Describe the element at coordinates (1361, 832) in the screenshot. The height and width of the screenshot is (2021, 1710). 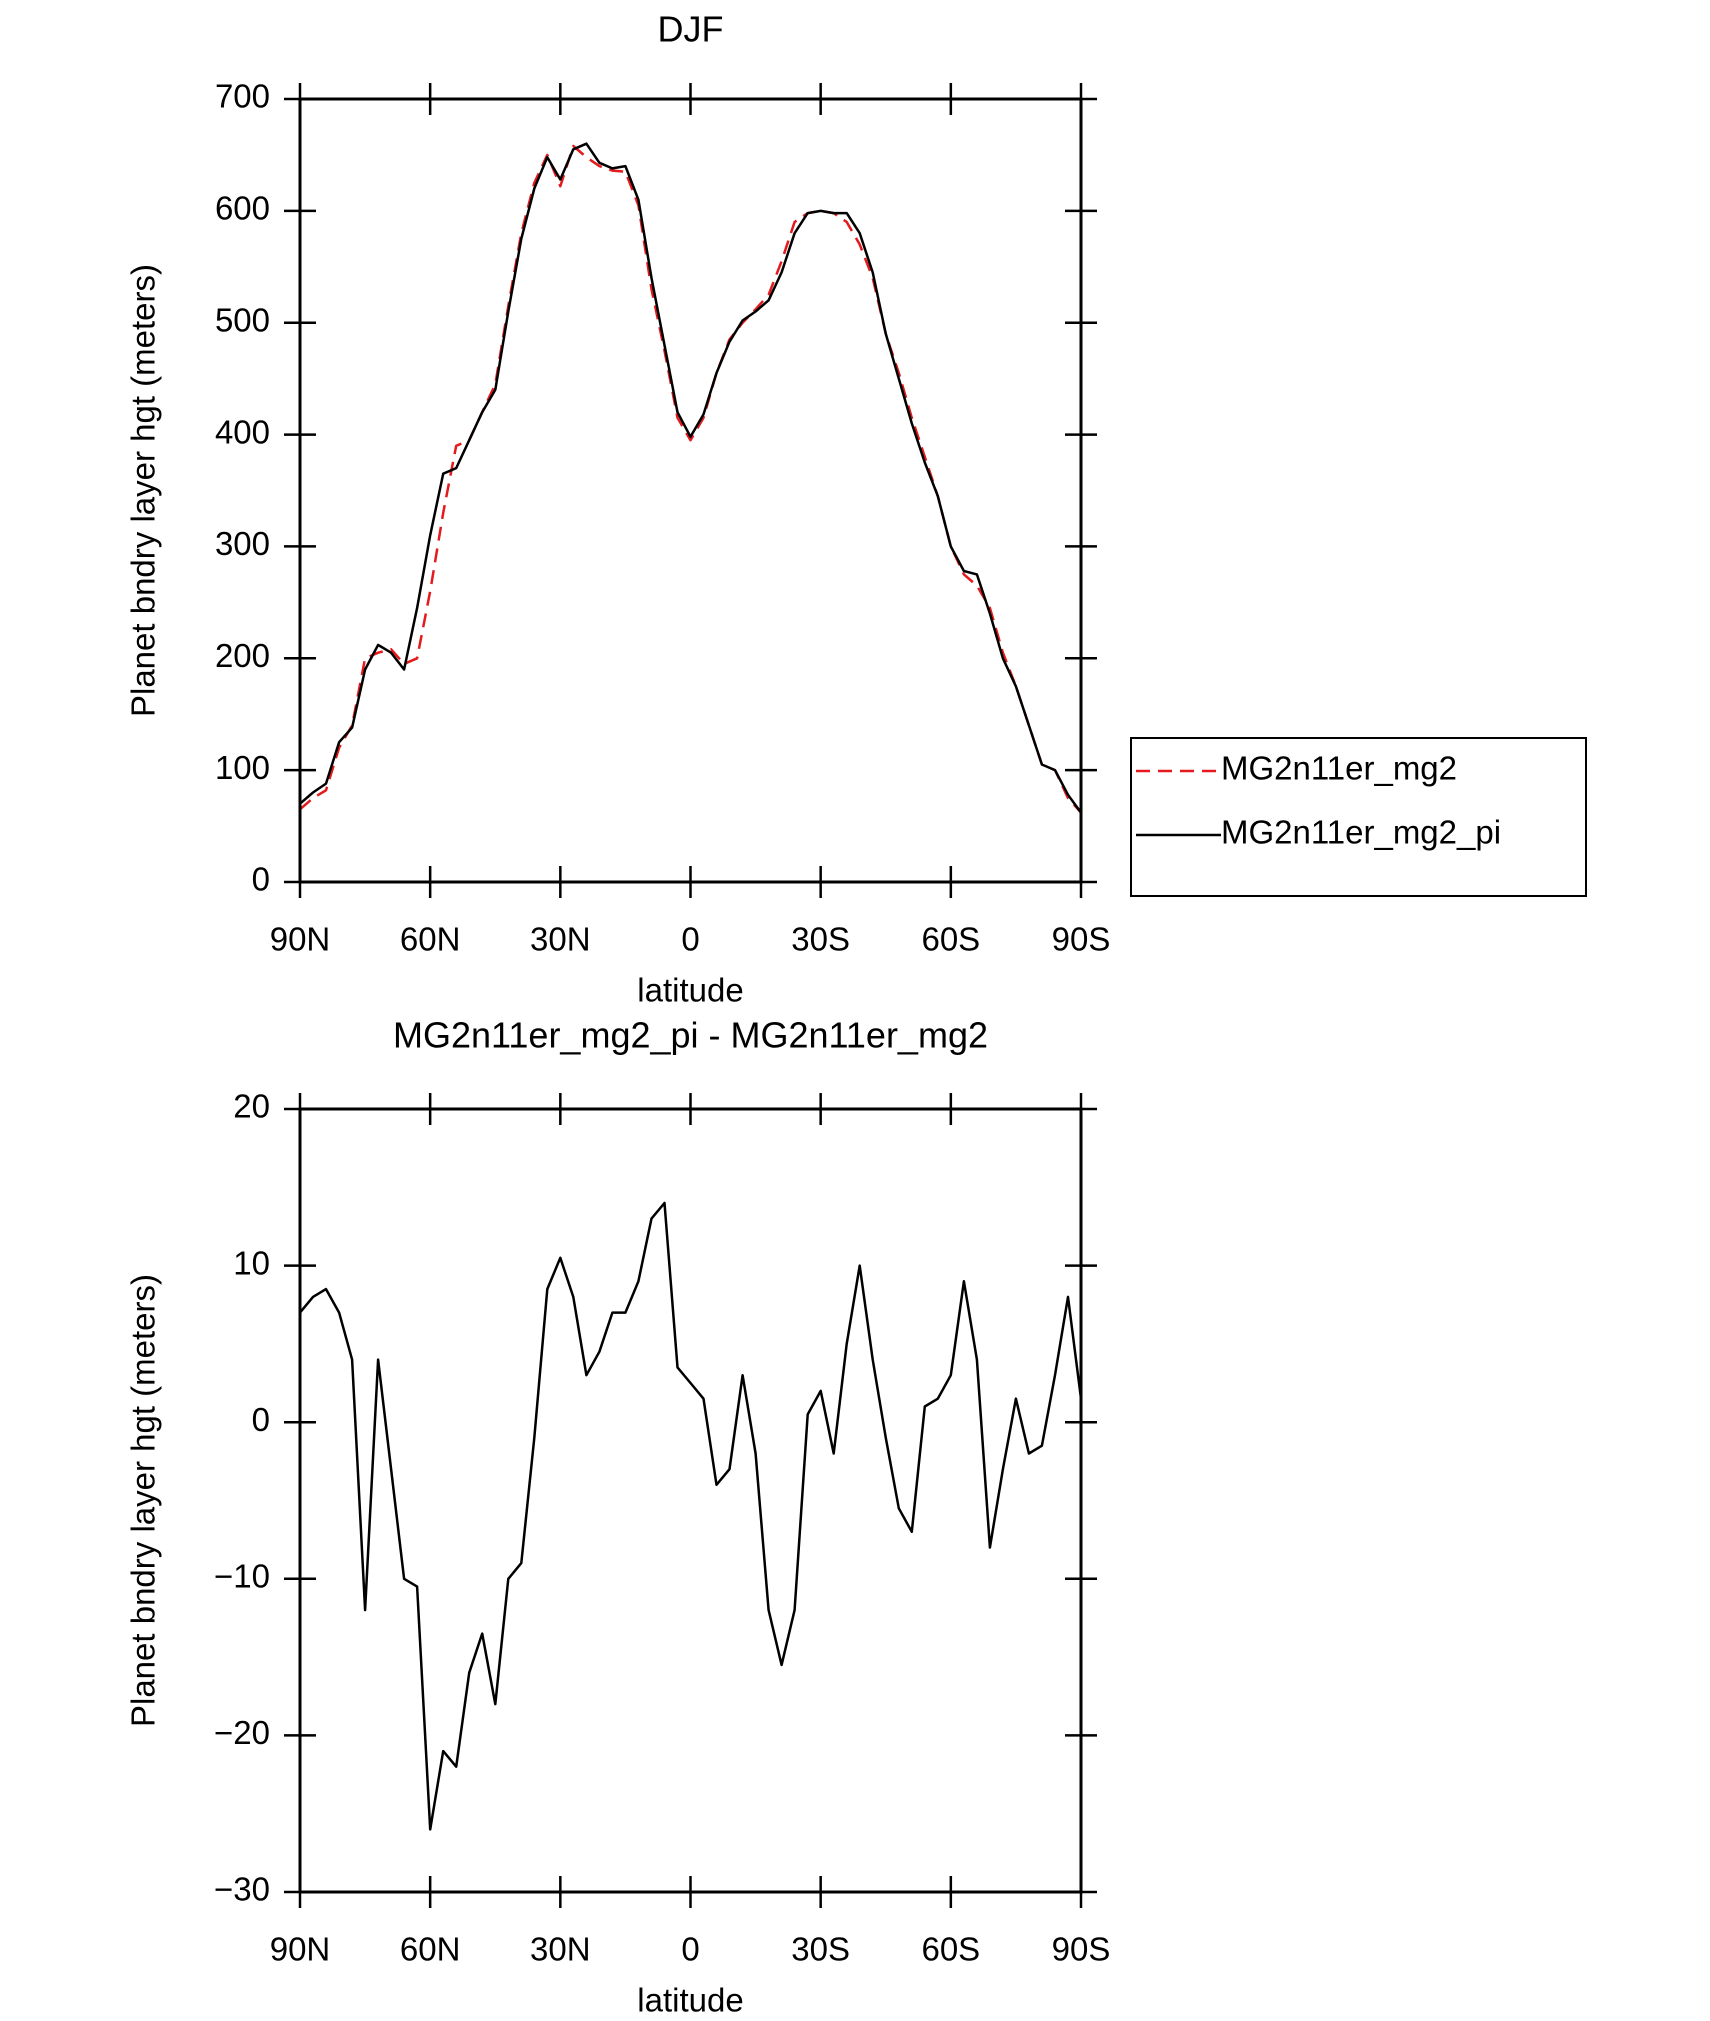
I see `legend-label: MG2n11er_mg2_pi` at that location.